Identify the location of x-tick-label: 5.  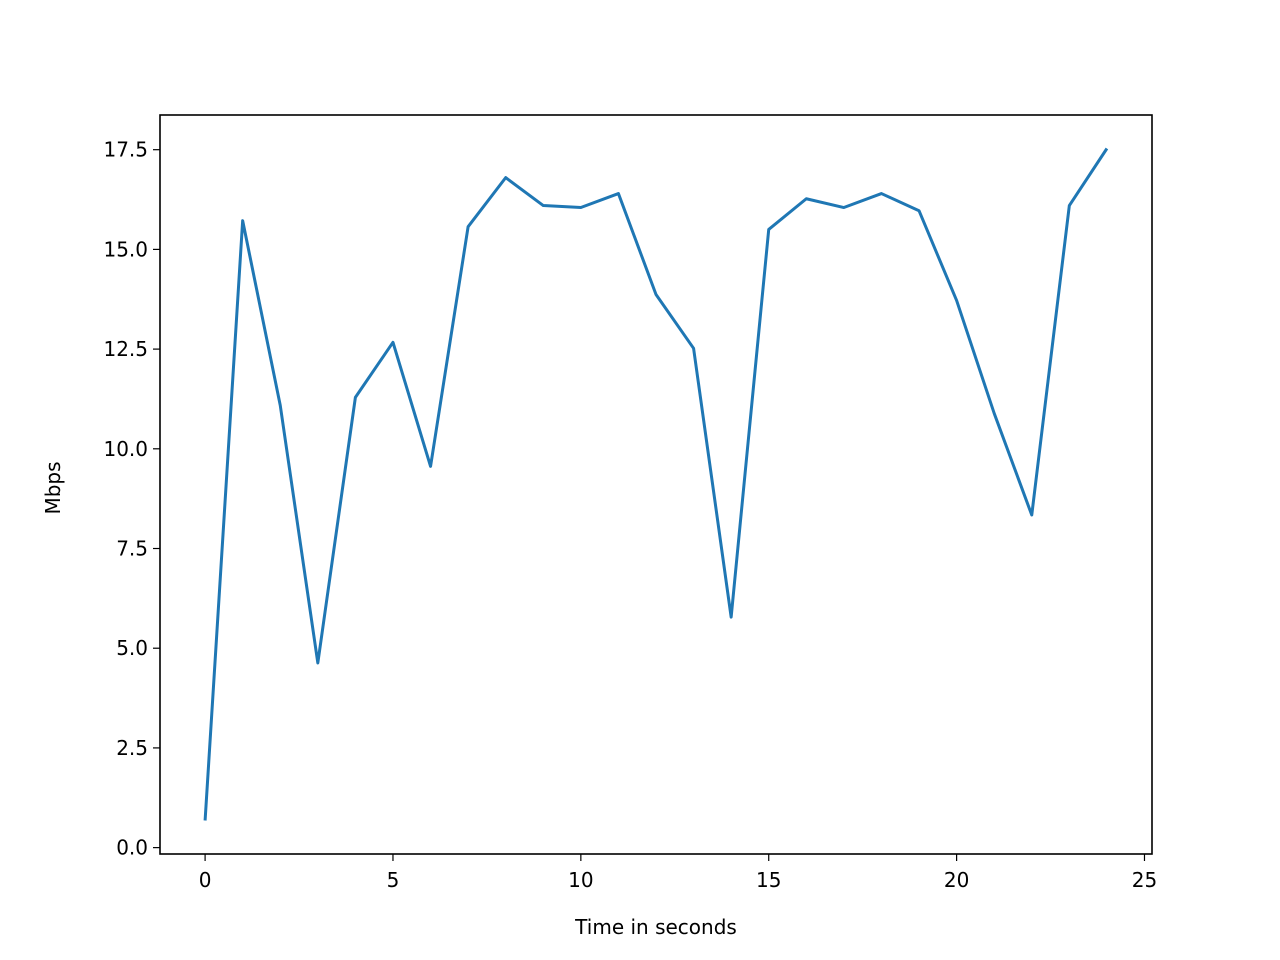
(393, 880).